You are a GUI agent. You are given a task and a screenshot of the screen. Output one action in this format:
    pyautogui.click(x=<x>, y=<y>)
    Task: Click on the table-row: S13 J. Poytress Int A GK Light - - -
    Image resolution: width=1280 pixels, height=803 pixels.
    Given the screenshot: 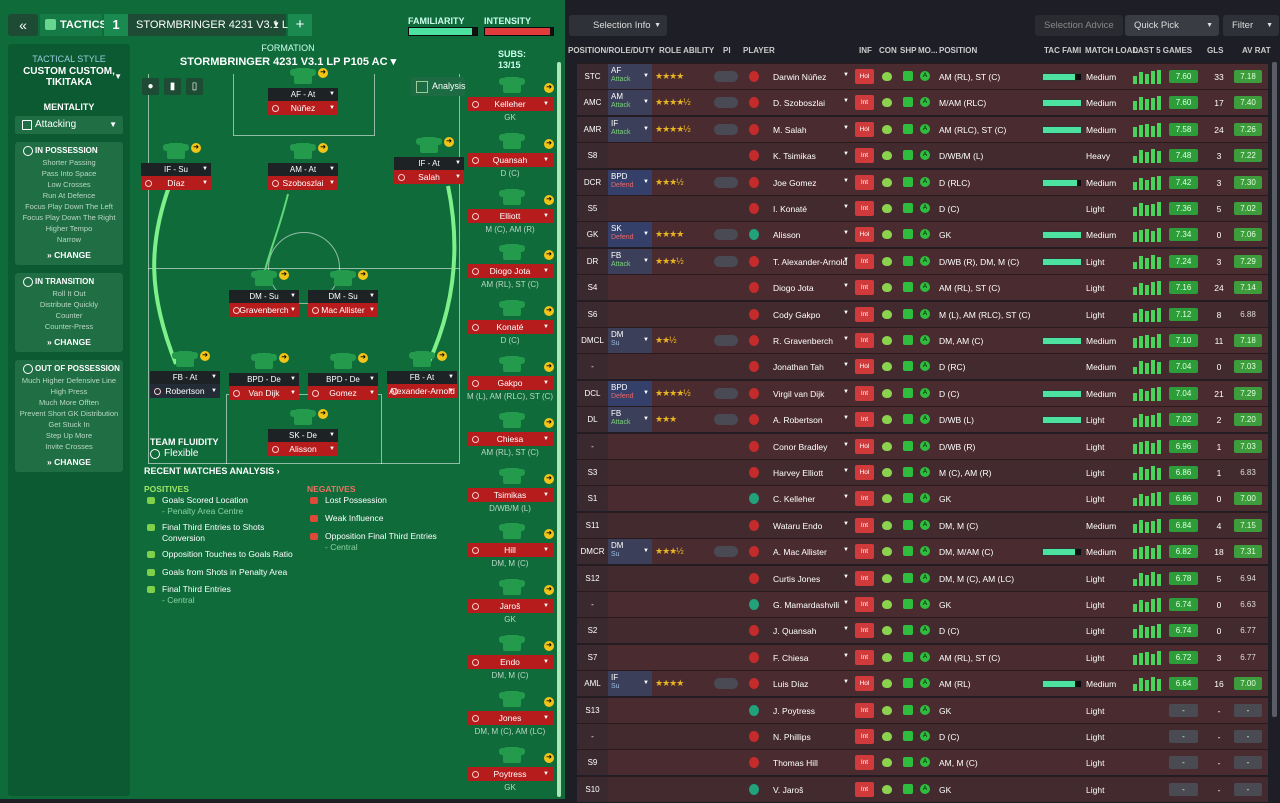 What is the action you would take?
    pyautogui.click(x=922, y=709)
    